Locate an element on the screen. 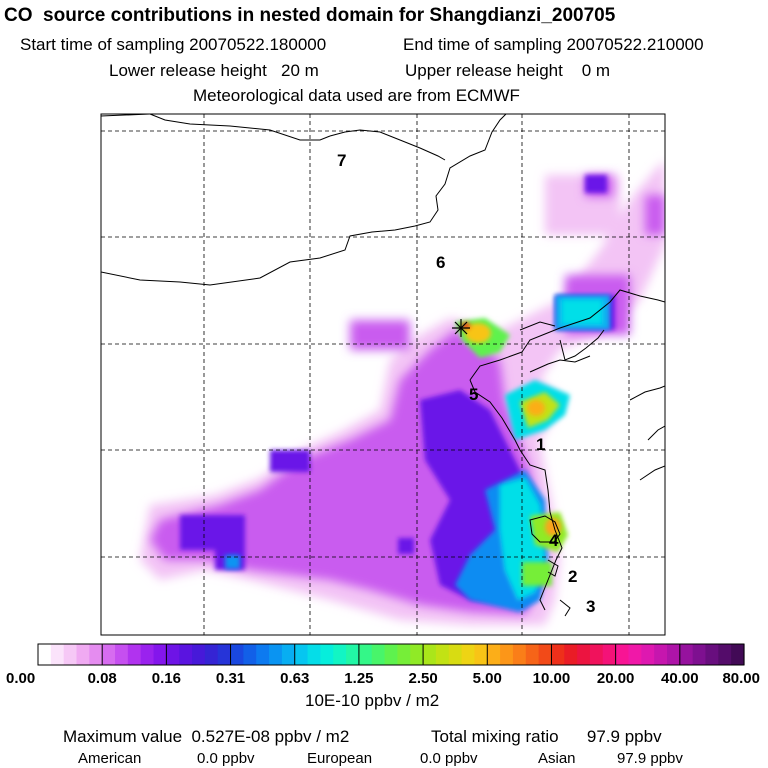  colorbar-tick-label: 0.00 is located at coordinates (21, 678).